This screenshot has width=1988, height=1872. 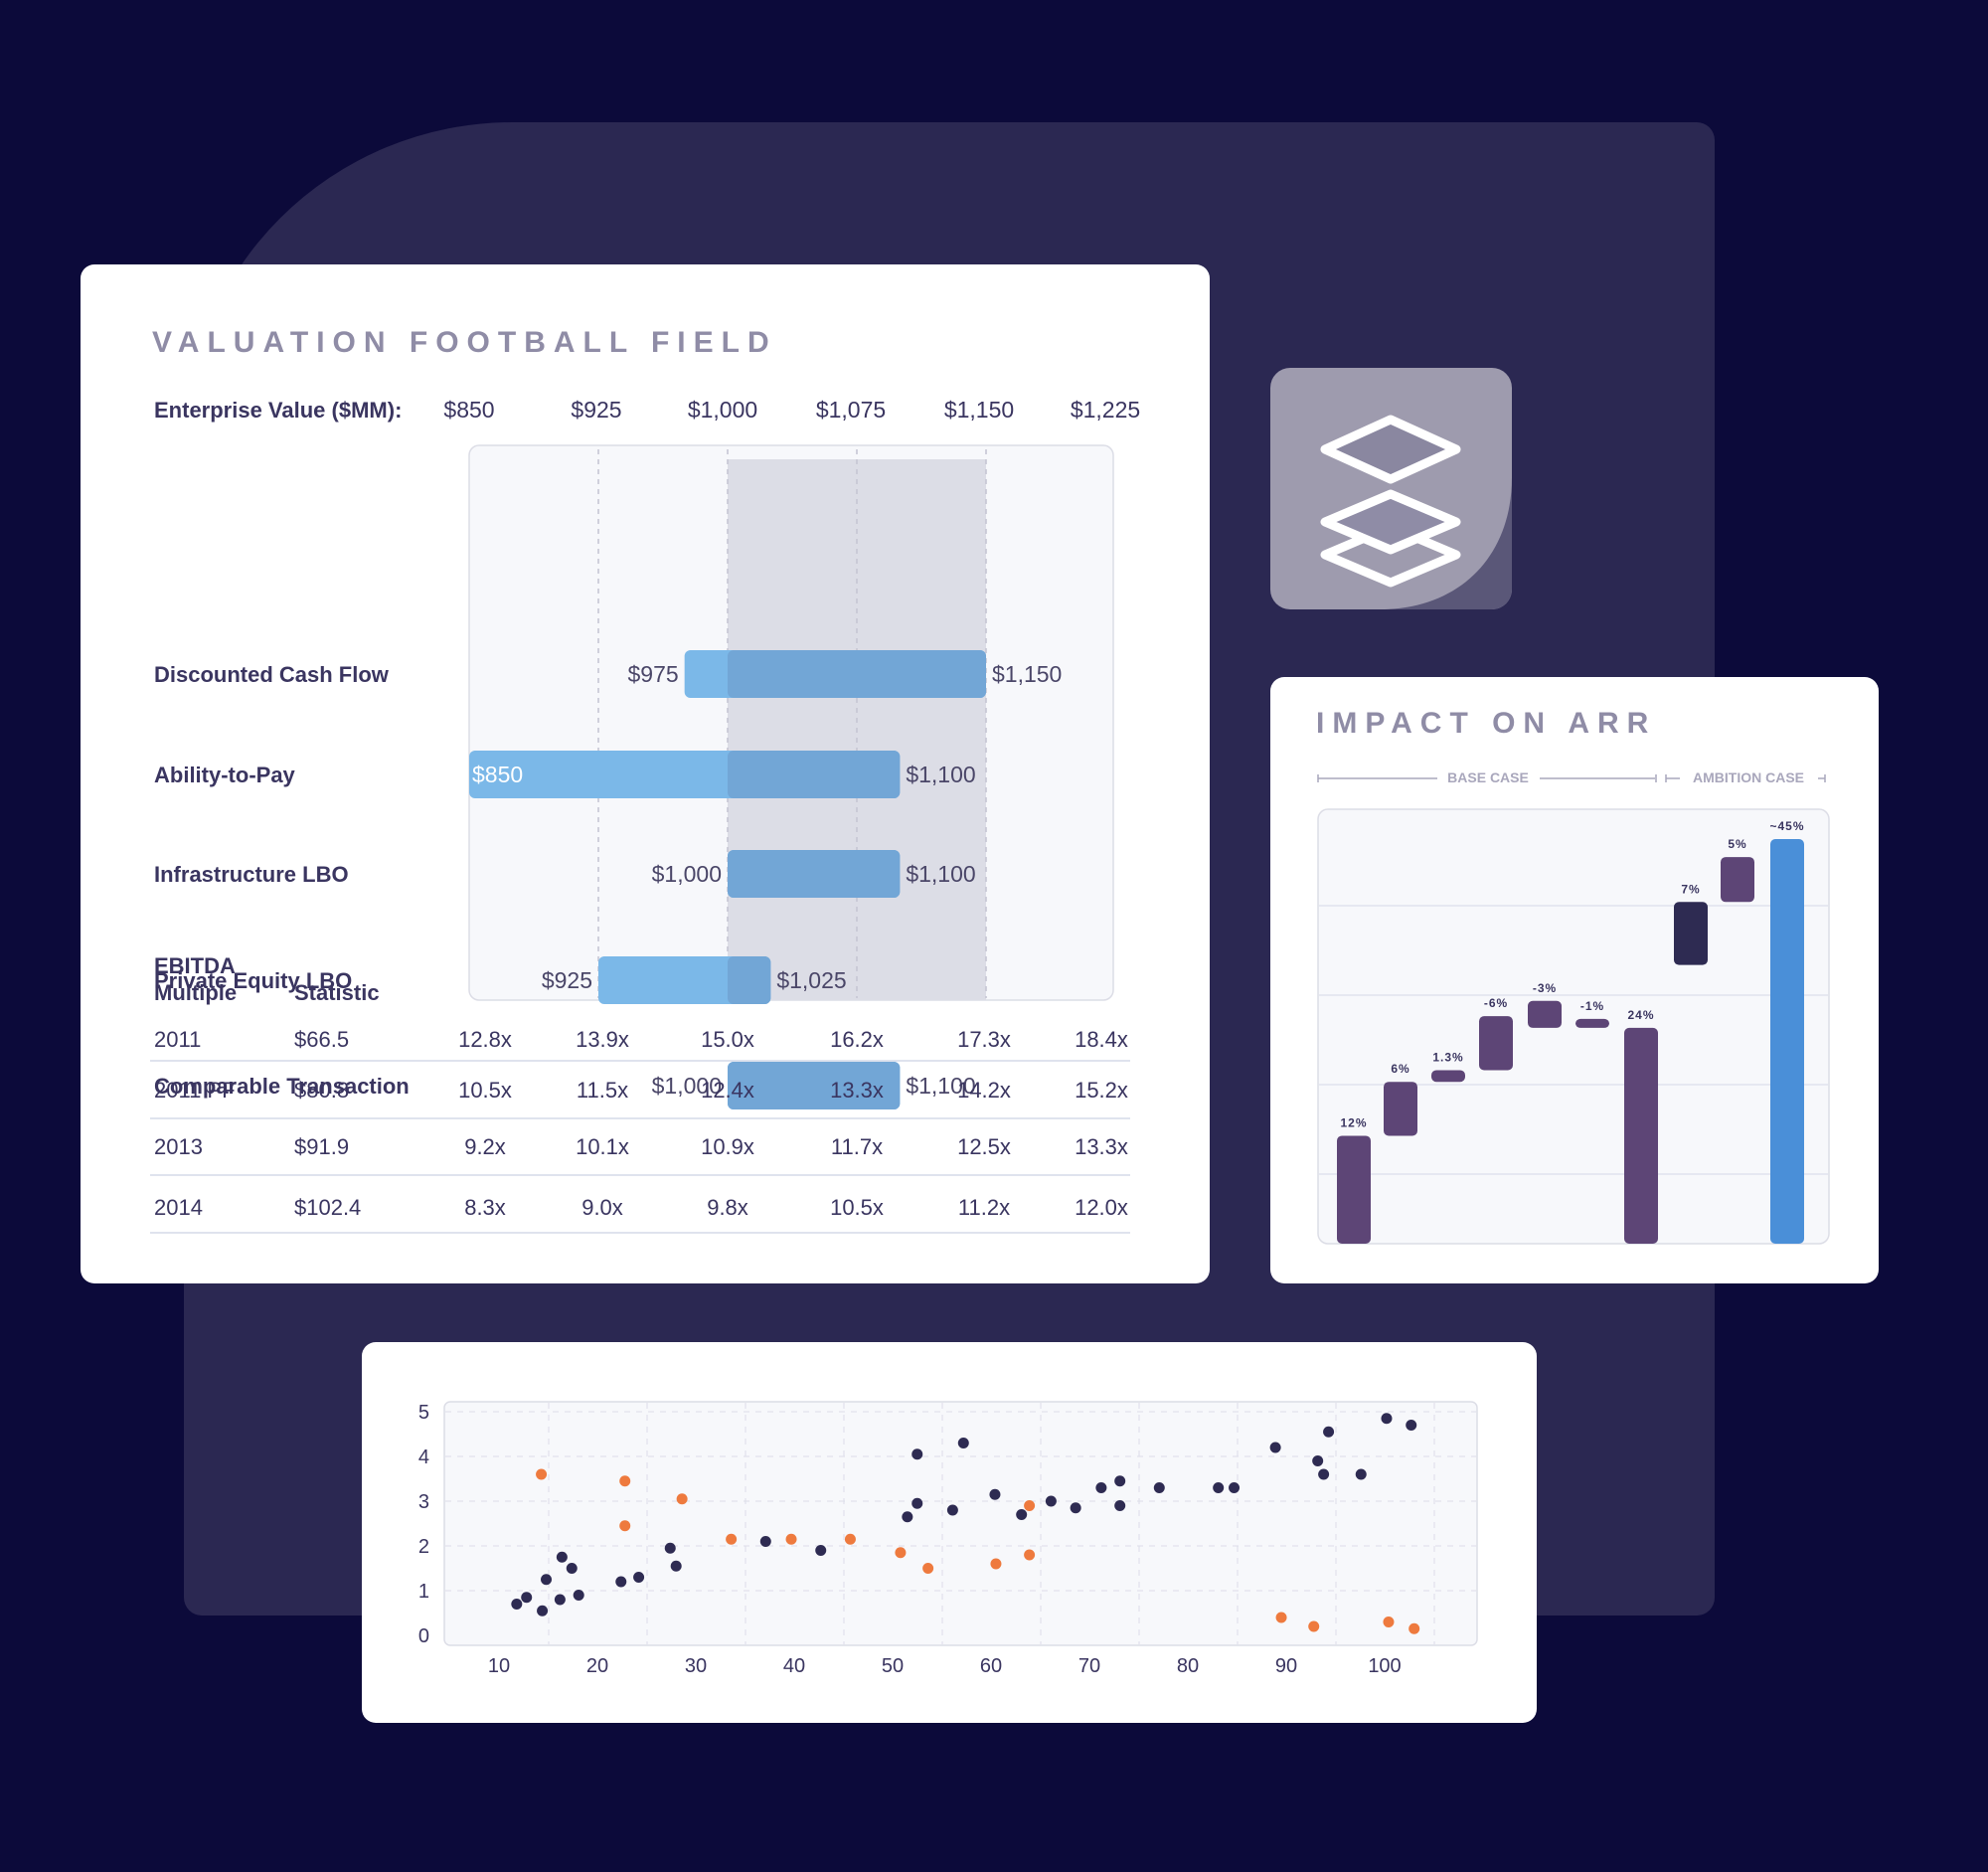 What do you see at coordinates (602, 1207) in the screenshot?
I see `table-multiple: 9.0x` at bounding box center [602, 1207].